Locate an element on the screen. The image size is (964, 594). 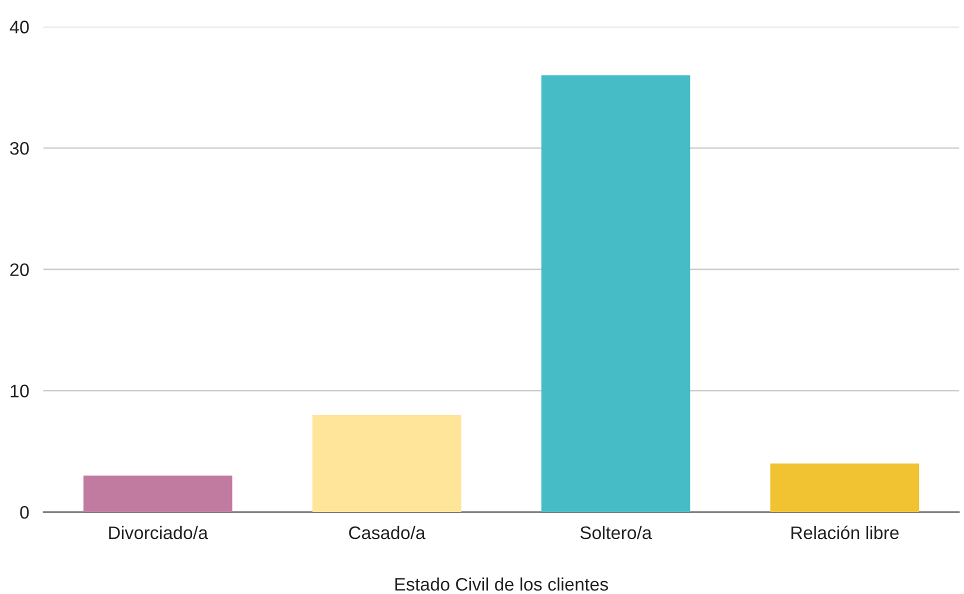
y-tick-label: 10 is located at coordinates (19, 391).